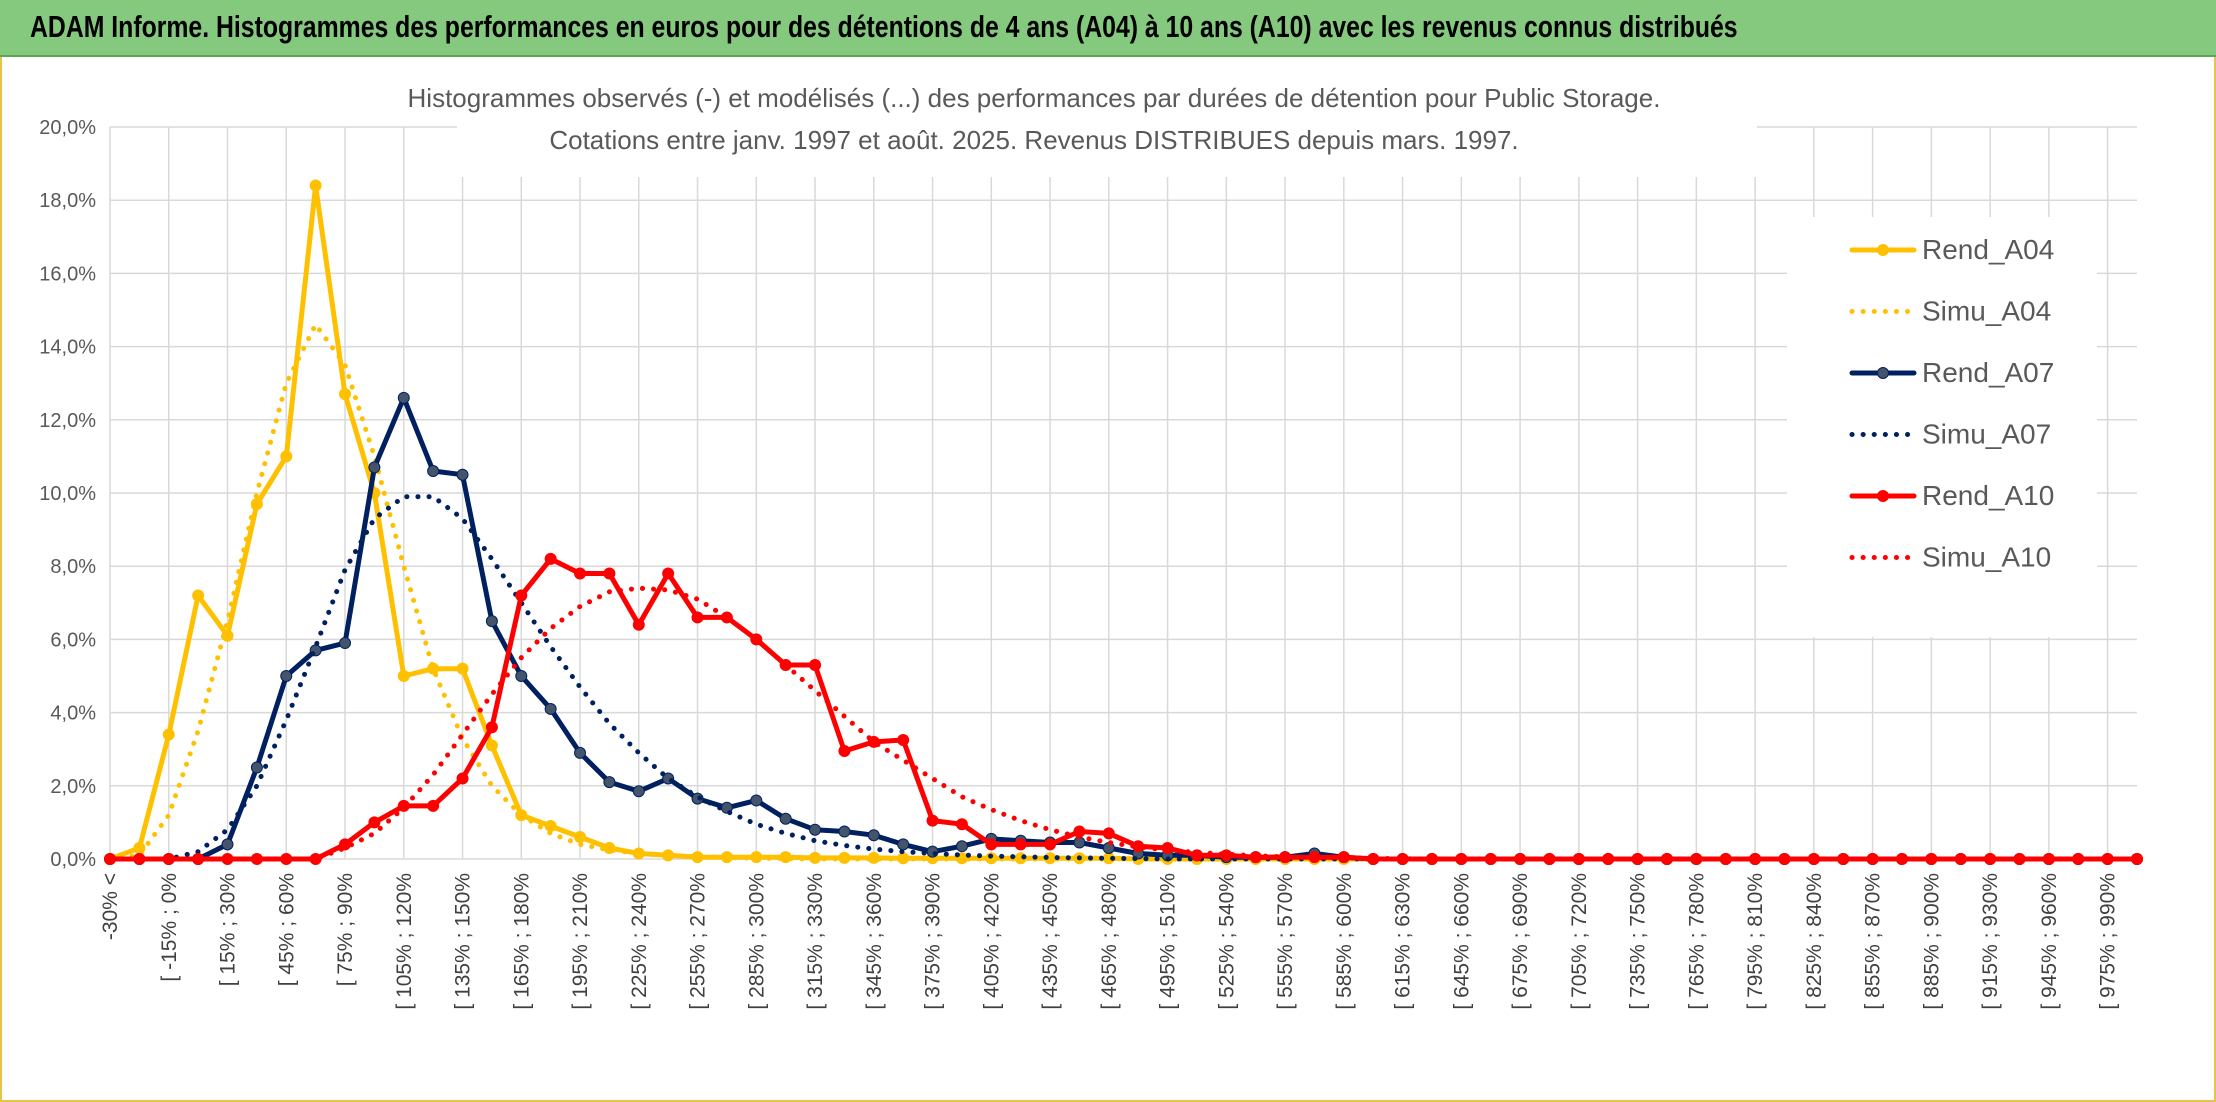 The height and width of the screenshot is (1102, 2216). What do you see at coordinates (2108, 941) in the screenshot?
I see `x-tick-label: [ 975% ; 990%` at bounding box center [2108, 941].